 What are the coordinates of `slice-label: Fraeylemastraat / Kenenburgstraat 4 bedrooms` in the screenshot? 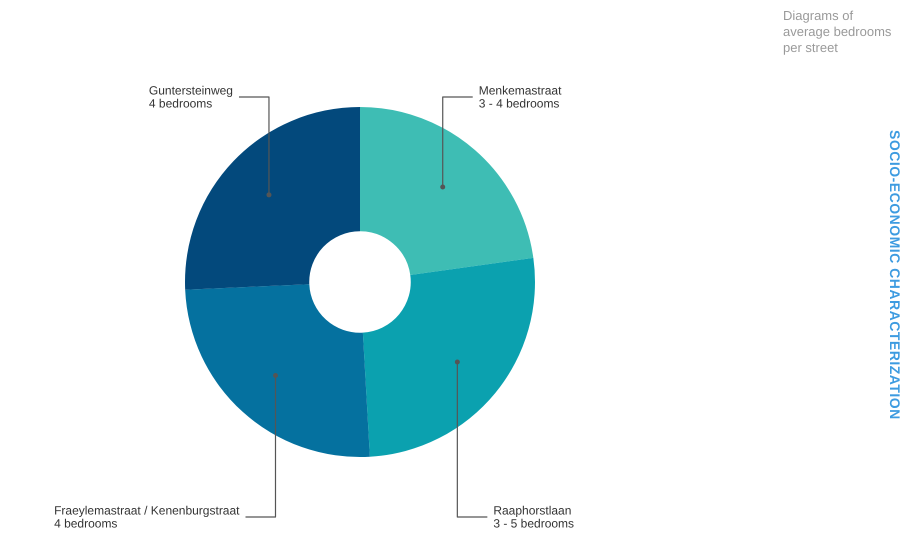 It's located at (147, 516).